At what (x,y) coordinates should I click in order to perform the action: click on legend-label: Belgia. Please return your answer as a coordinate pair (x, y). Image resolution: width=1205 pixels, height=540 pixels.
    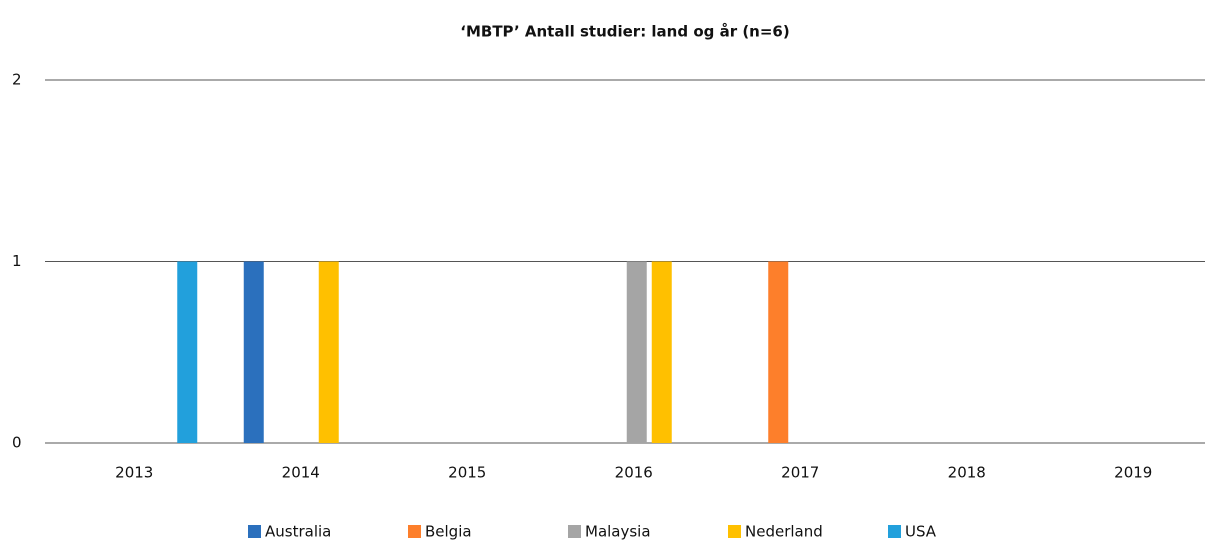
    Looking at the image, I should click on (448, 531).